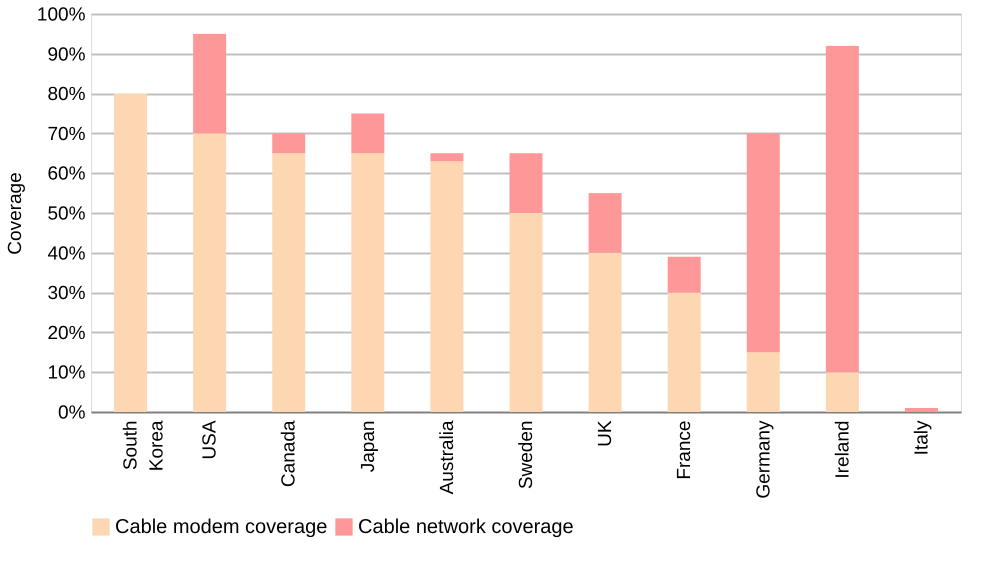 The image size is (994, 586). Describe the element at coordinates (368, 446) in the screenshot. I see `x-tick-label: Japan` at that location.